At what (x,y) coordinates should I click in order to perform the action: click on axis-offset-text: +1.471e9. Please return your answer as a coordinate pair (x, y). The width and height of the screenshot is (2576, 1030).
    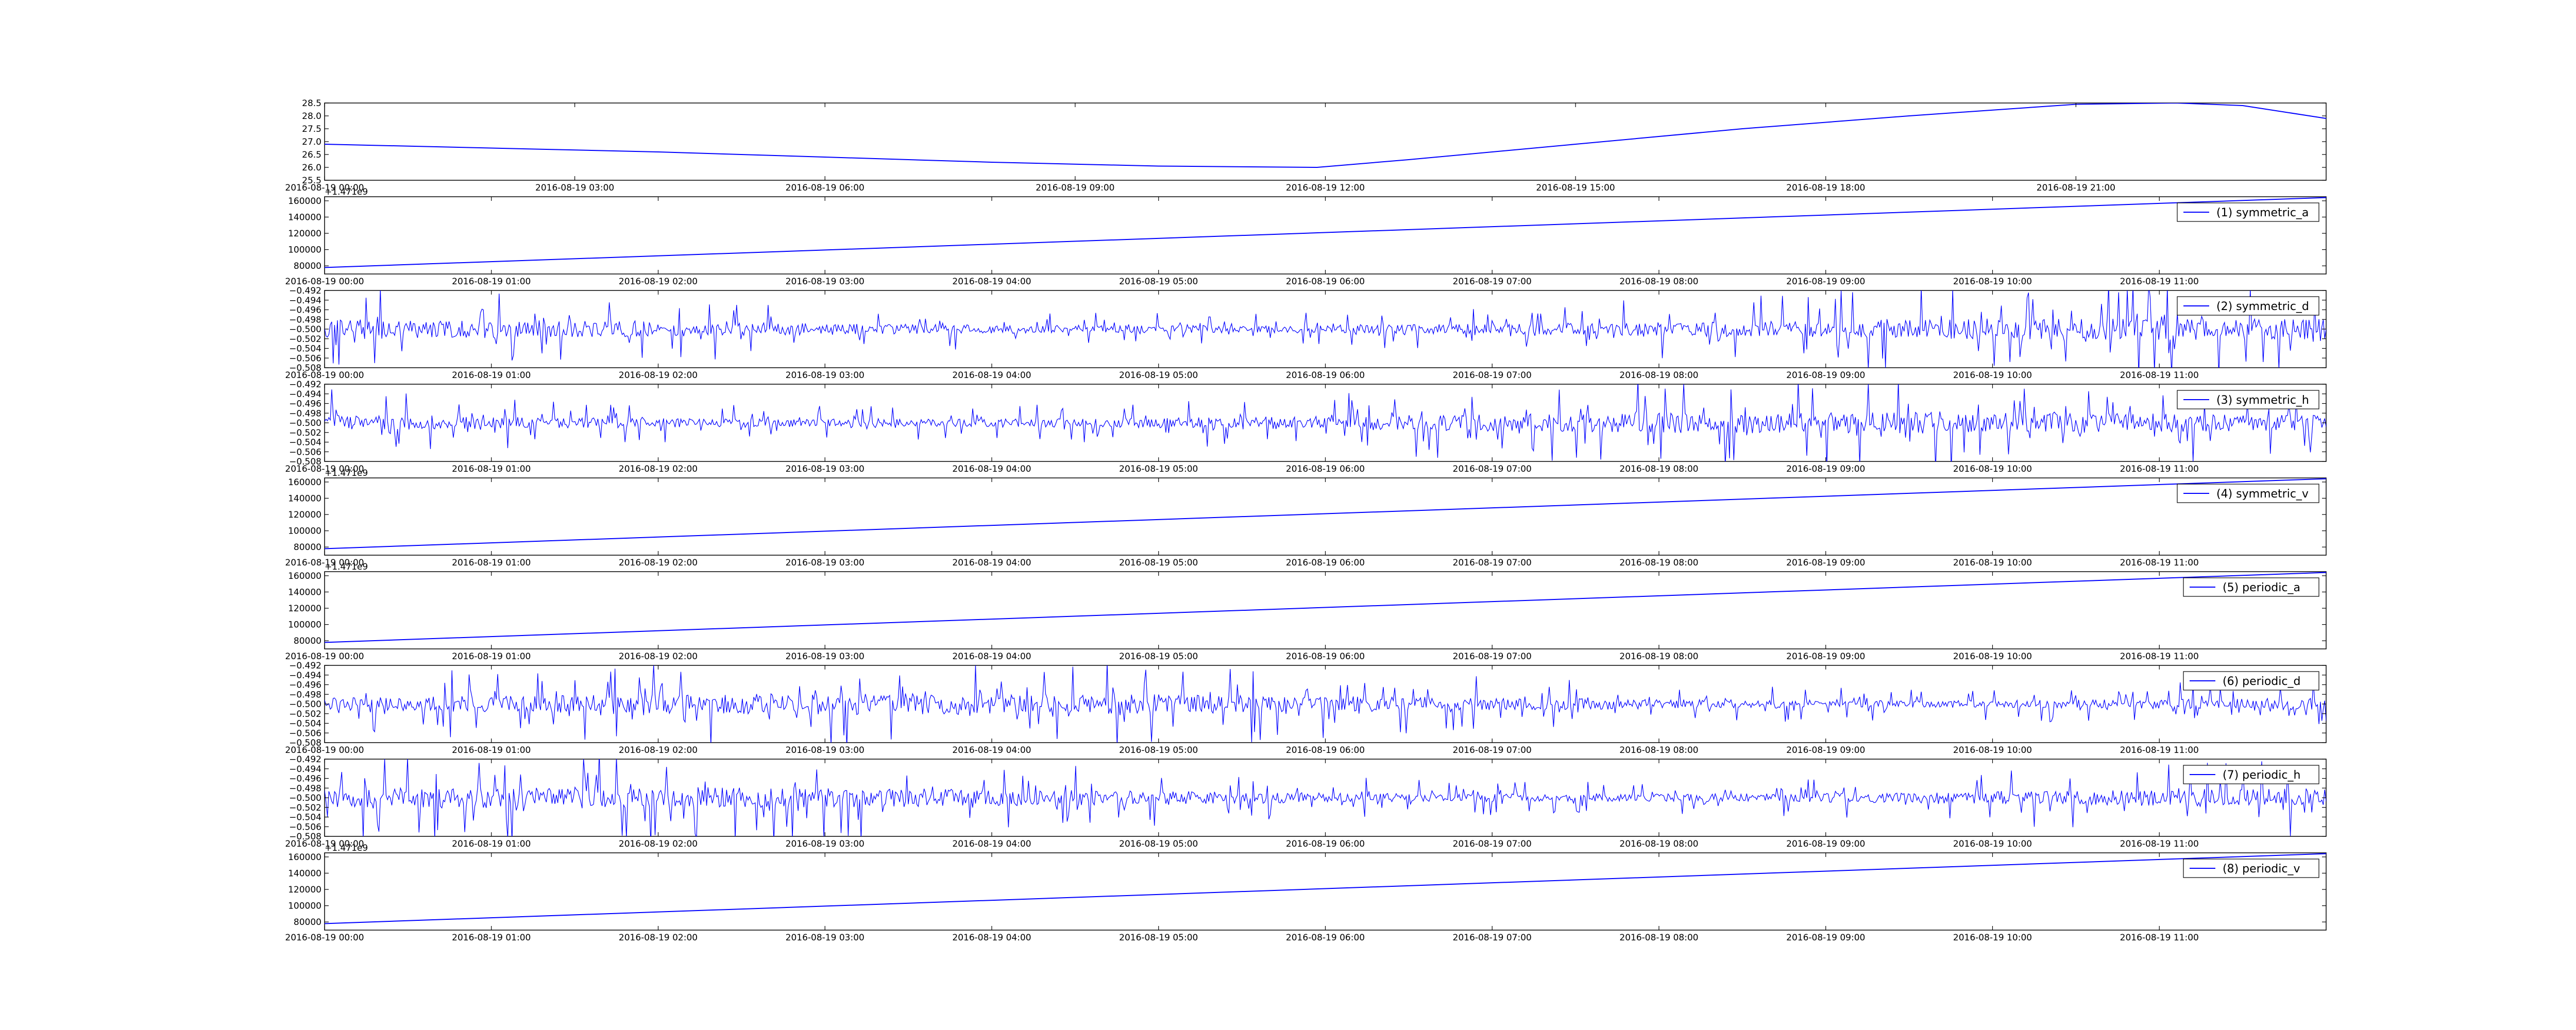
    Looking at the image, I should click on (346, 567).